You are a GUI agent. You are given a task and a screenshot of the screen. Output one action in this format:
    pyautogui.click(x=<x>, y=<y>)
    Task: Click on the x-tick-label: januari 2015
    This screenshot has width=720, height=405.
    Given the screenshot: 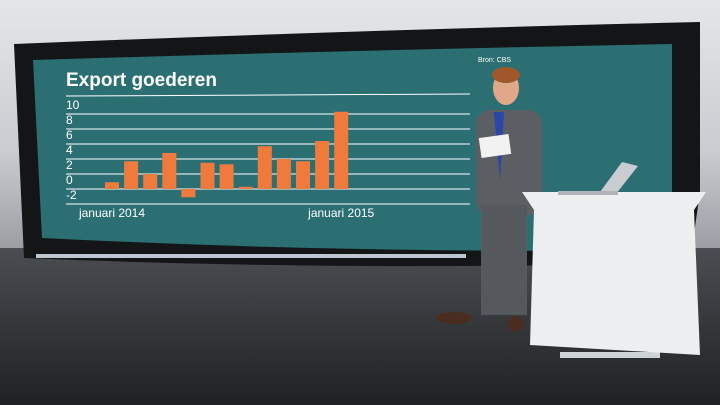 What is the action you would take?
    pyautogui.click(x=340, y=213)
    